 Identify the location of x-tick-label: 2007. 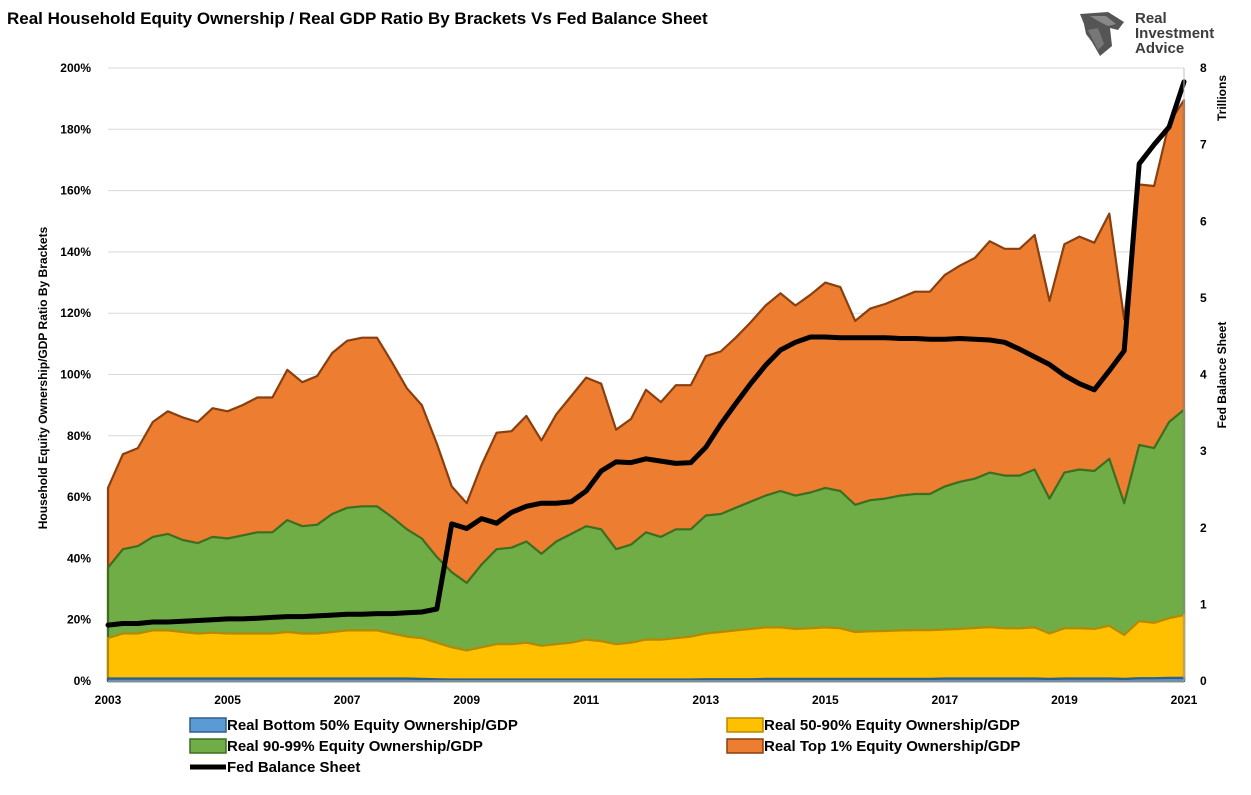
(347, 700).